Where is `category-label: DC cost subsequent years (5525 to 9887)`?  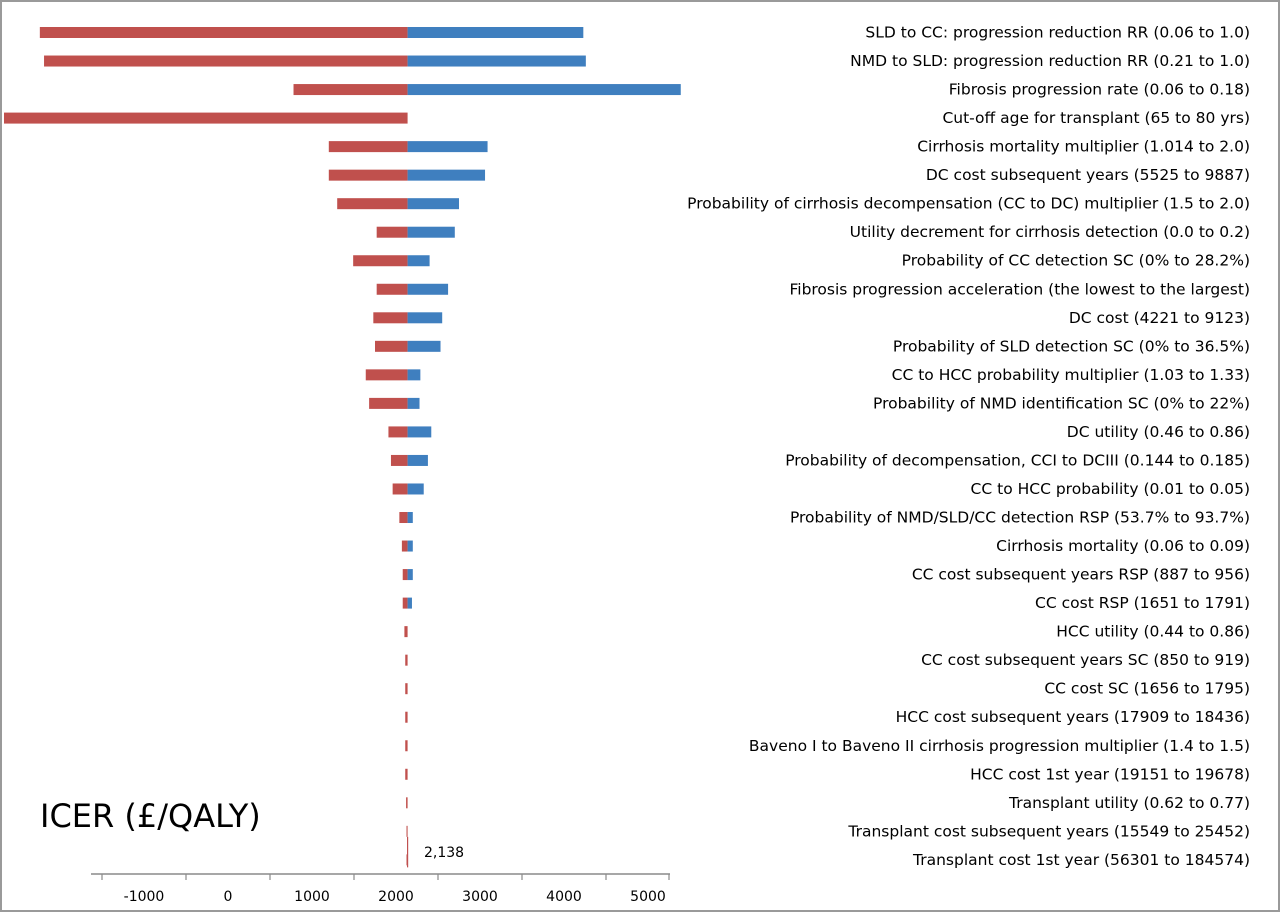
category-label: DC cost subsequent years (5525 to 9887) is located at coordinates (1088, 175).